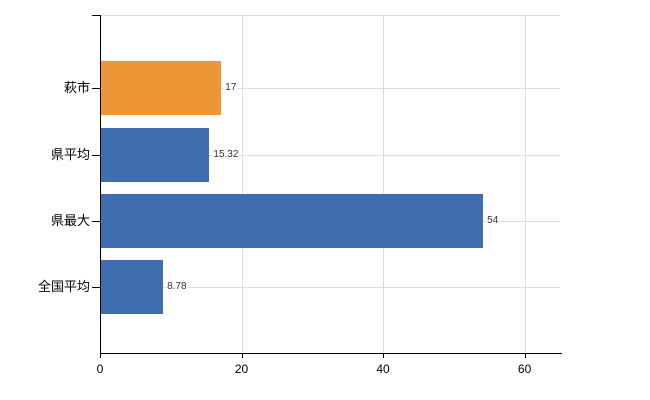 The height and width of the screenshot is (400, 650). I want to click on category-label-0: 萩市, so click(76, 87).